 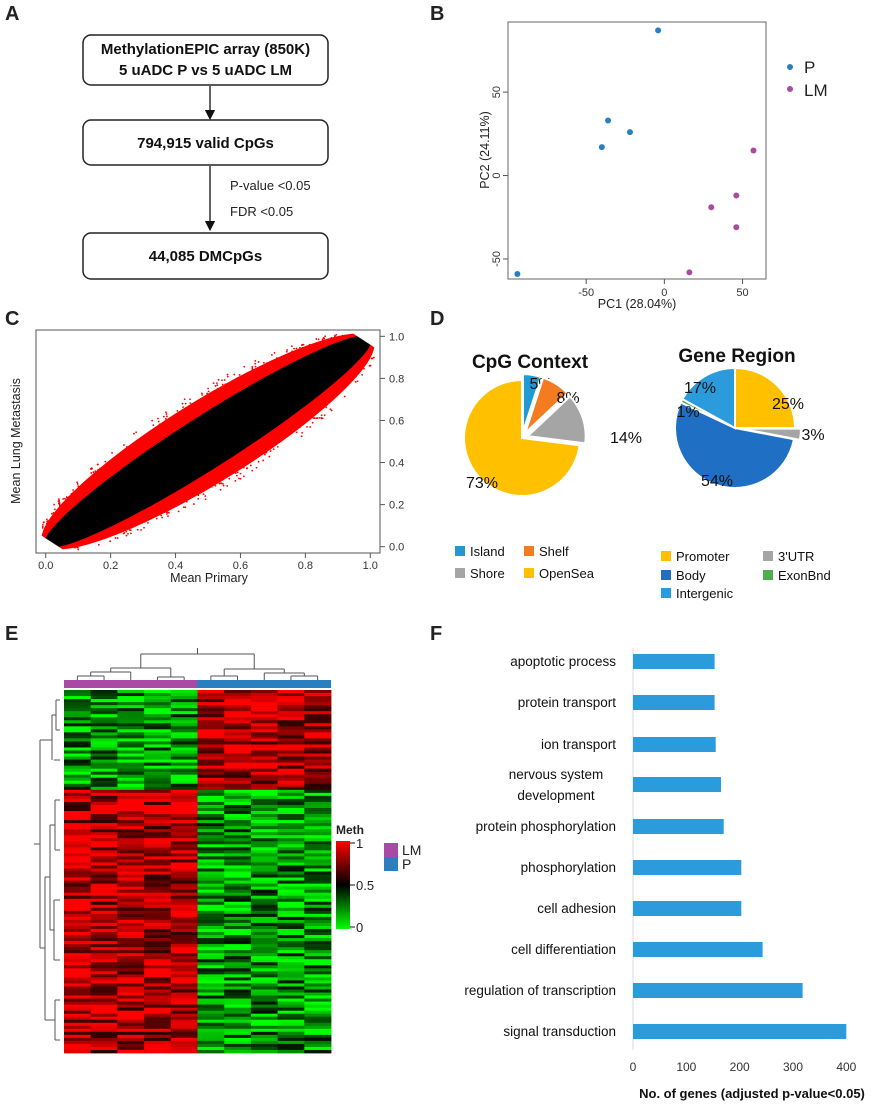 I want to click on panel-label-c: C, so click(x=12, y=319).